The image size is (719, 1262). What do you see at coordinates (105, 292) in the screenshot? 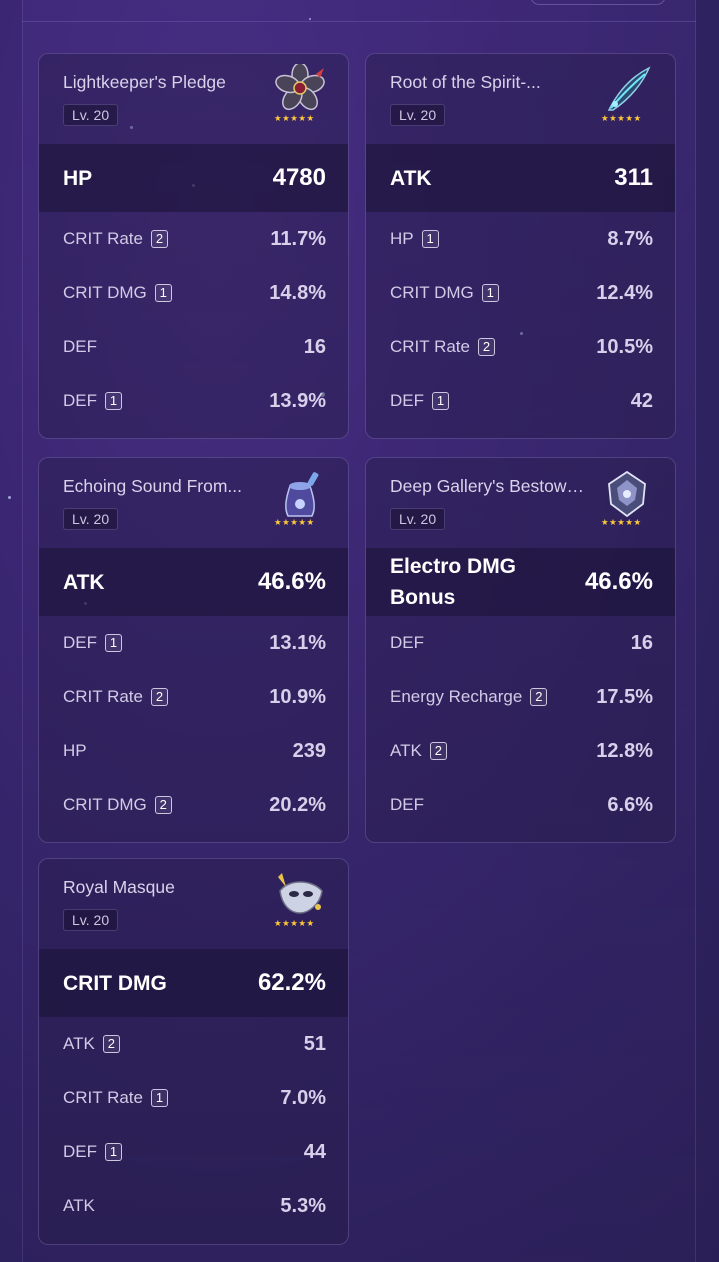
I see `substat-label: CRIT DMG` at bounding box center [105, 292].